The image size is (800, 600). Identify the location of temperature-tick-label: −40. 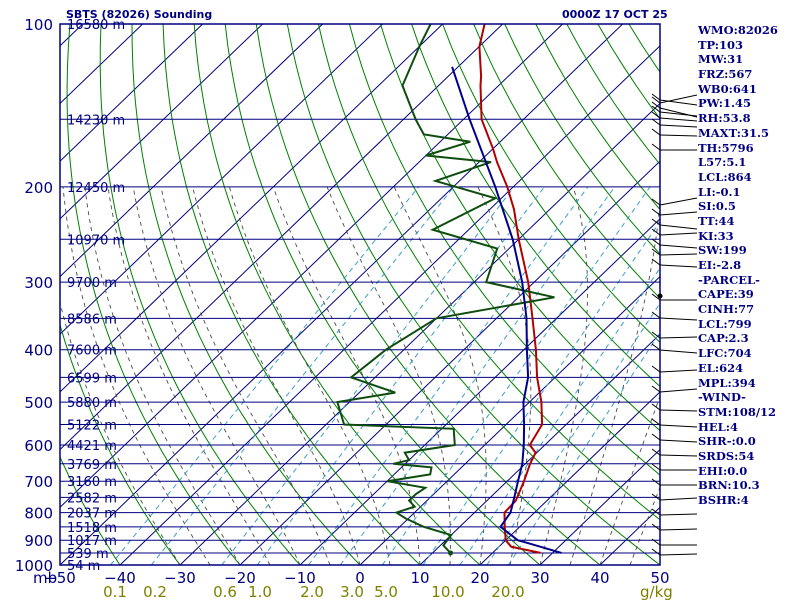
(120, 578).